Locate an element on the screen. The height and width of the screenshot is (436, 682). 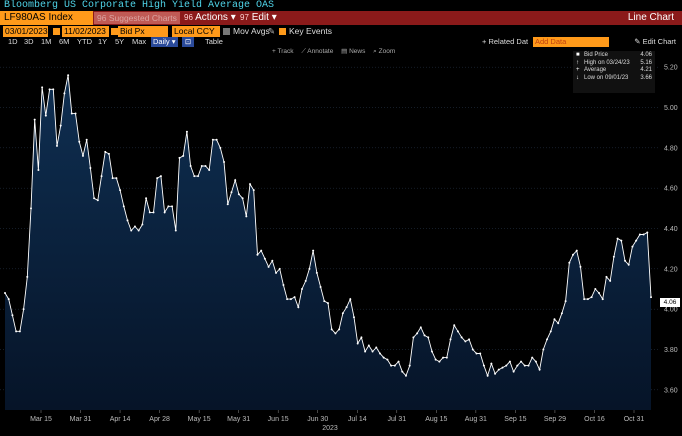
actions-menu: 96 Actions ▾ is located at coordinates (210, 17).